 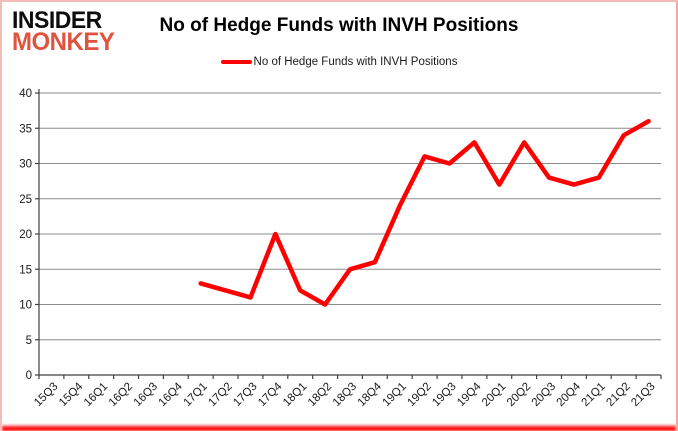 What do you see at coordinates (544, 395) in the screenshot?
I see `x-tick-label: 20Q3` at bounding box center [544, 395].